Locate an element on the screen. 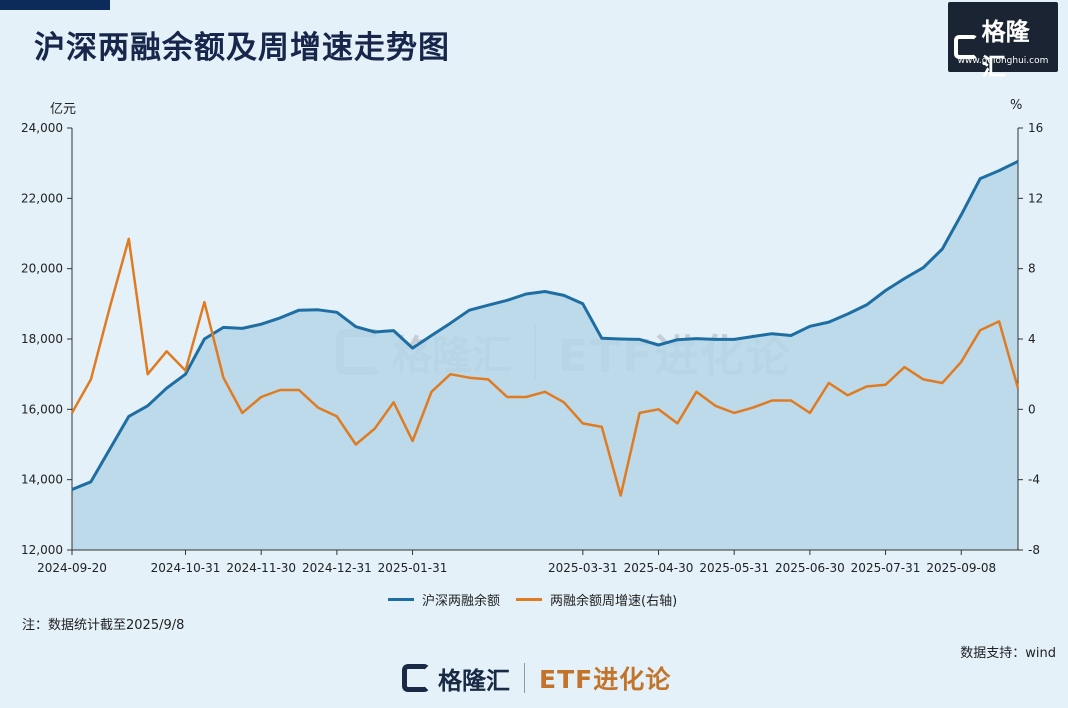 The height and width of the screenshot is (708, 1068). data-source: 数据支持：wind is located at coordinates (1008, 653).